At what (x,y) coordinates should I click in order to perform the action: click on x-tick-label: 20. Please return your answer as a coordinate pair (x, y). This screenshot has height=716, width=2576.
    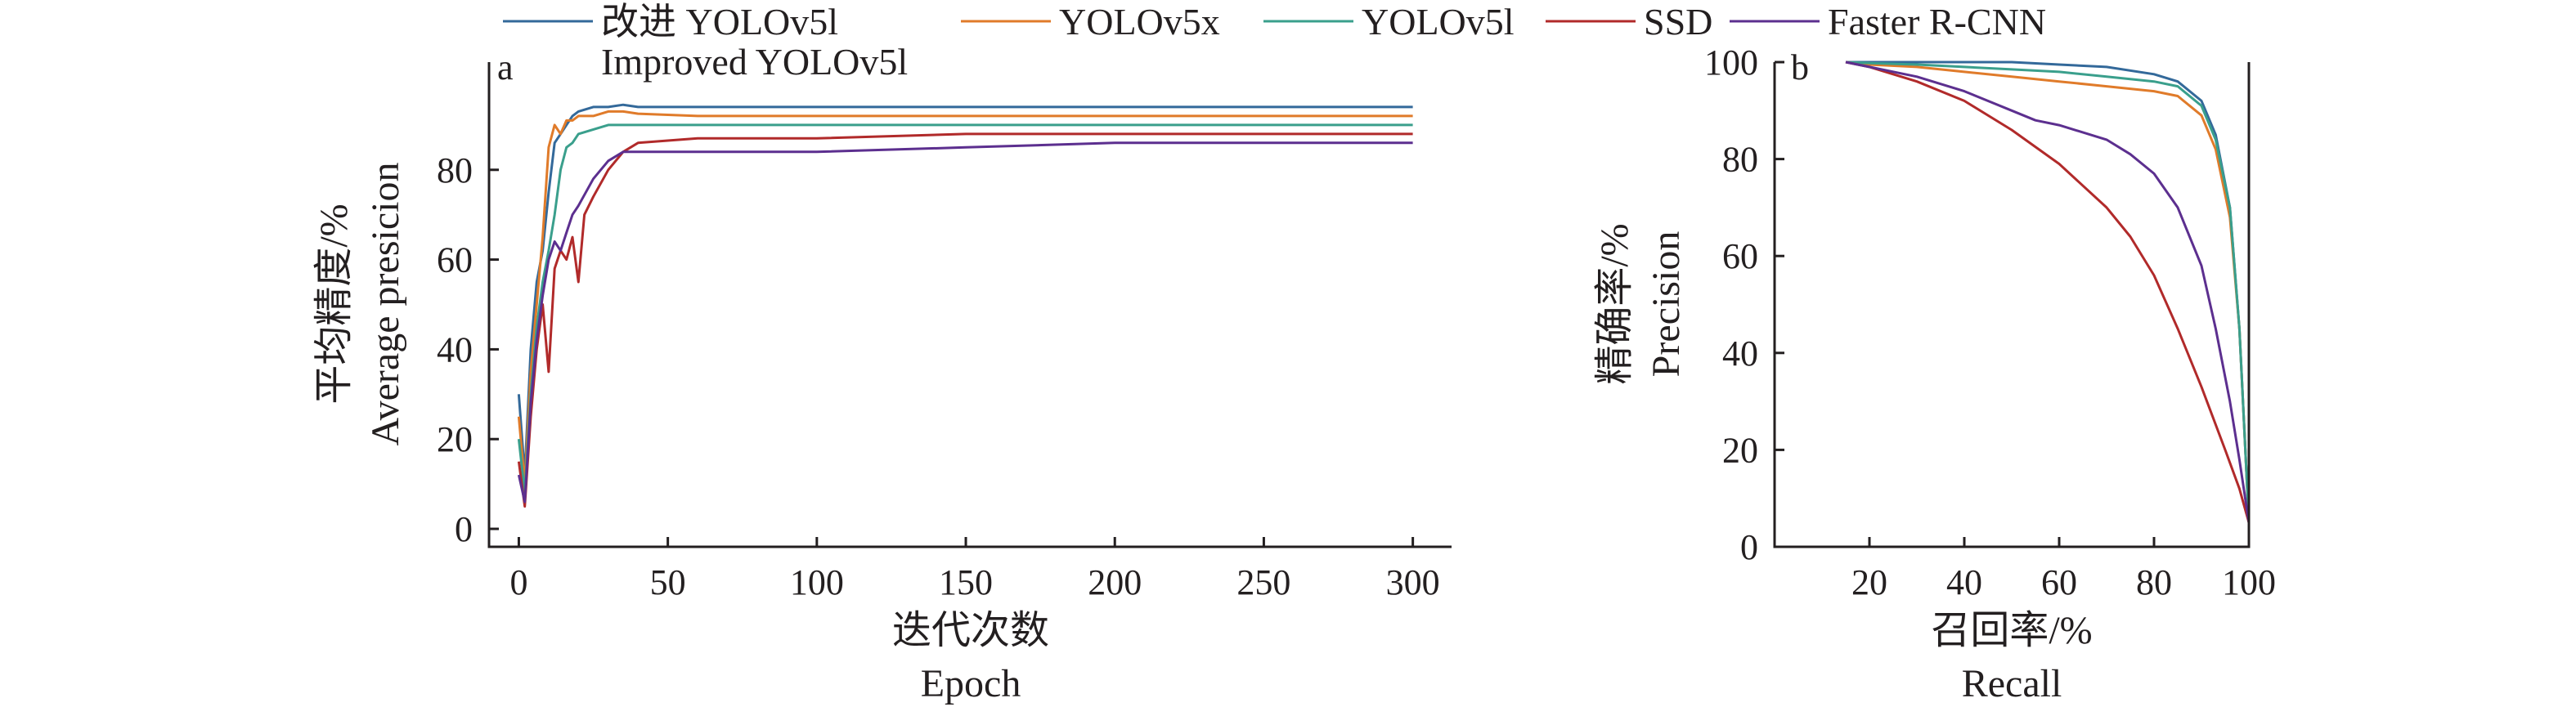
    Looking at the image, I should click on (1869, 582).